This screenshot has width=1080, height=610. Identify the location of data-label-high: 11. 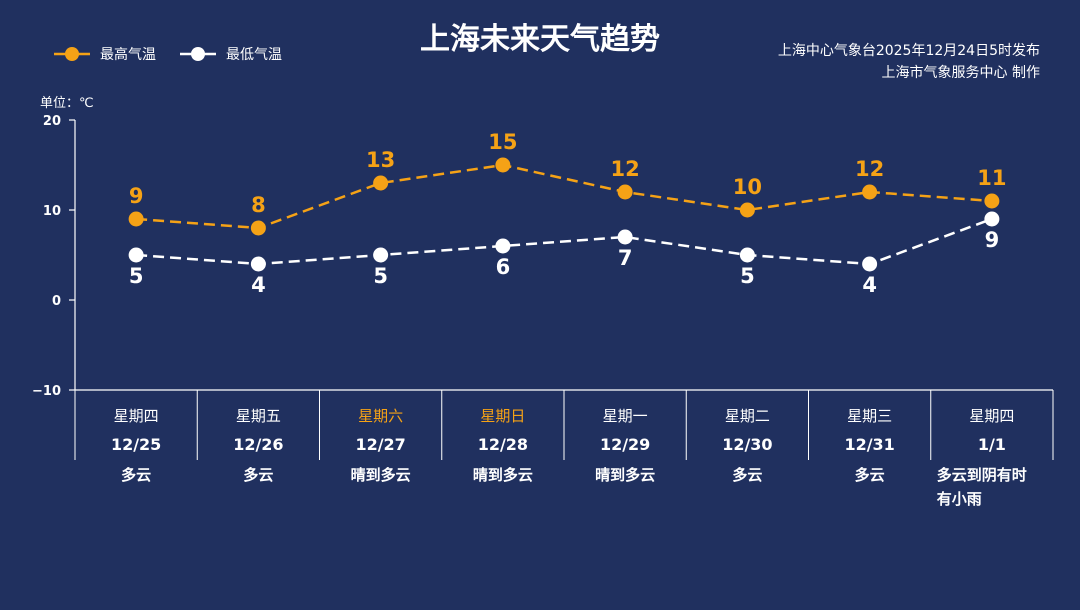
(991, 178).